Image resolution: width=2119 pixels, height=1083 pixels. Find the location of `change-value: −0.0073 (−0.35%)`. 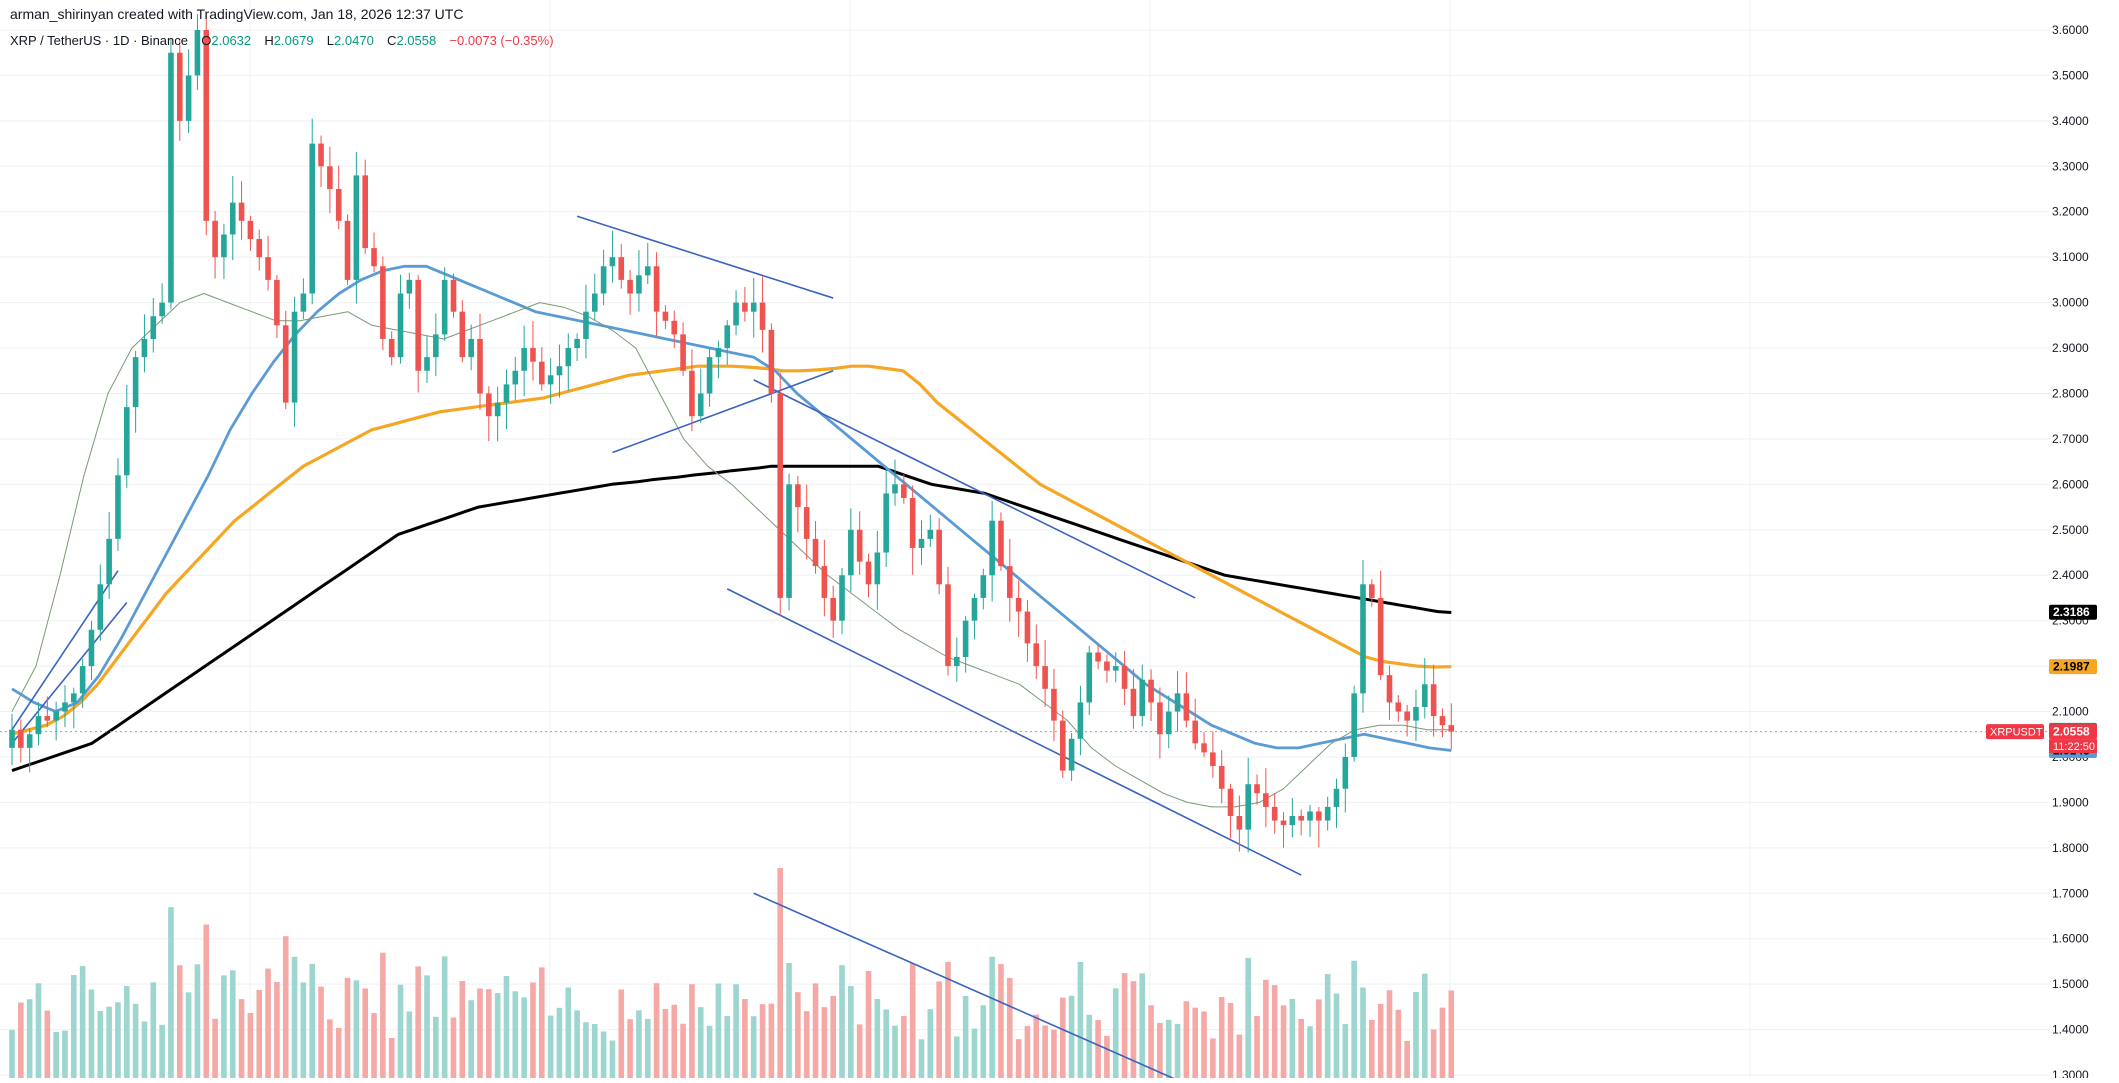

change-value: −0.0073 (−0.35%) is located at coordinates (501, 40).